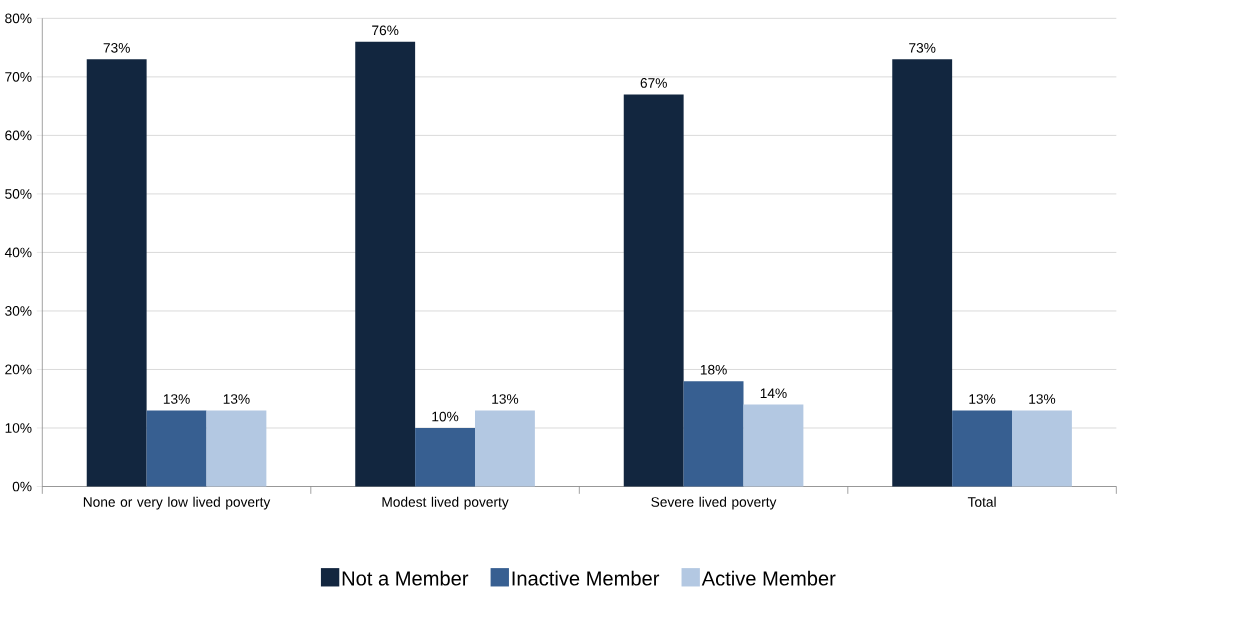 This screenshot has width=1257, height=621. I want to click on x-tick-label: Total, so click(981, 501).